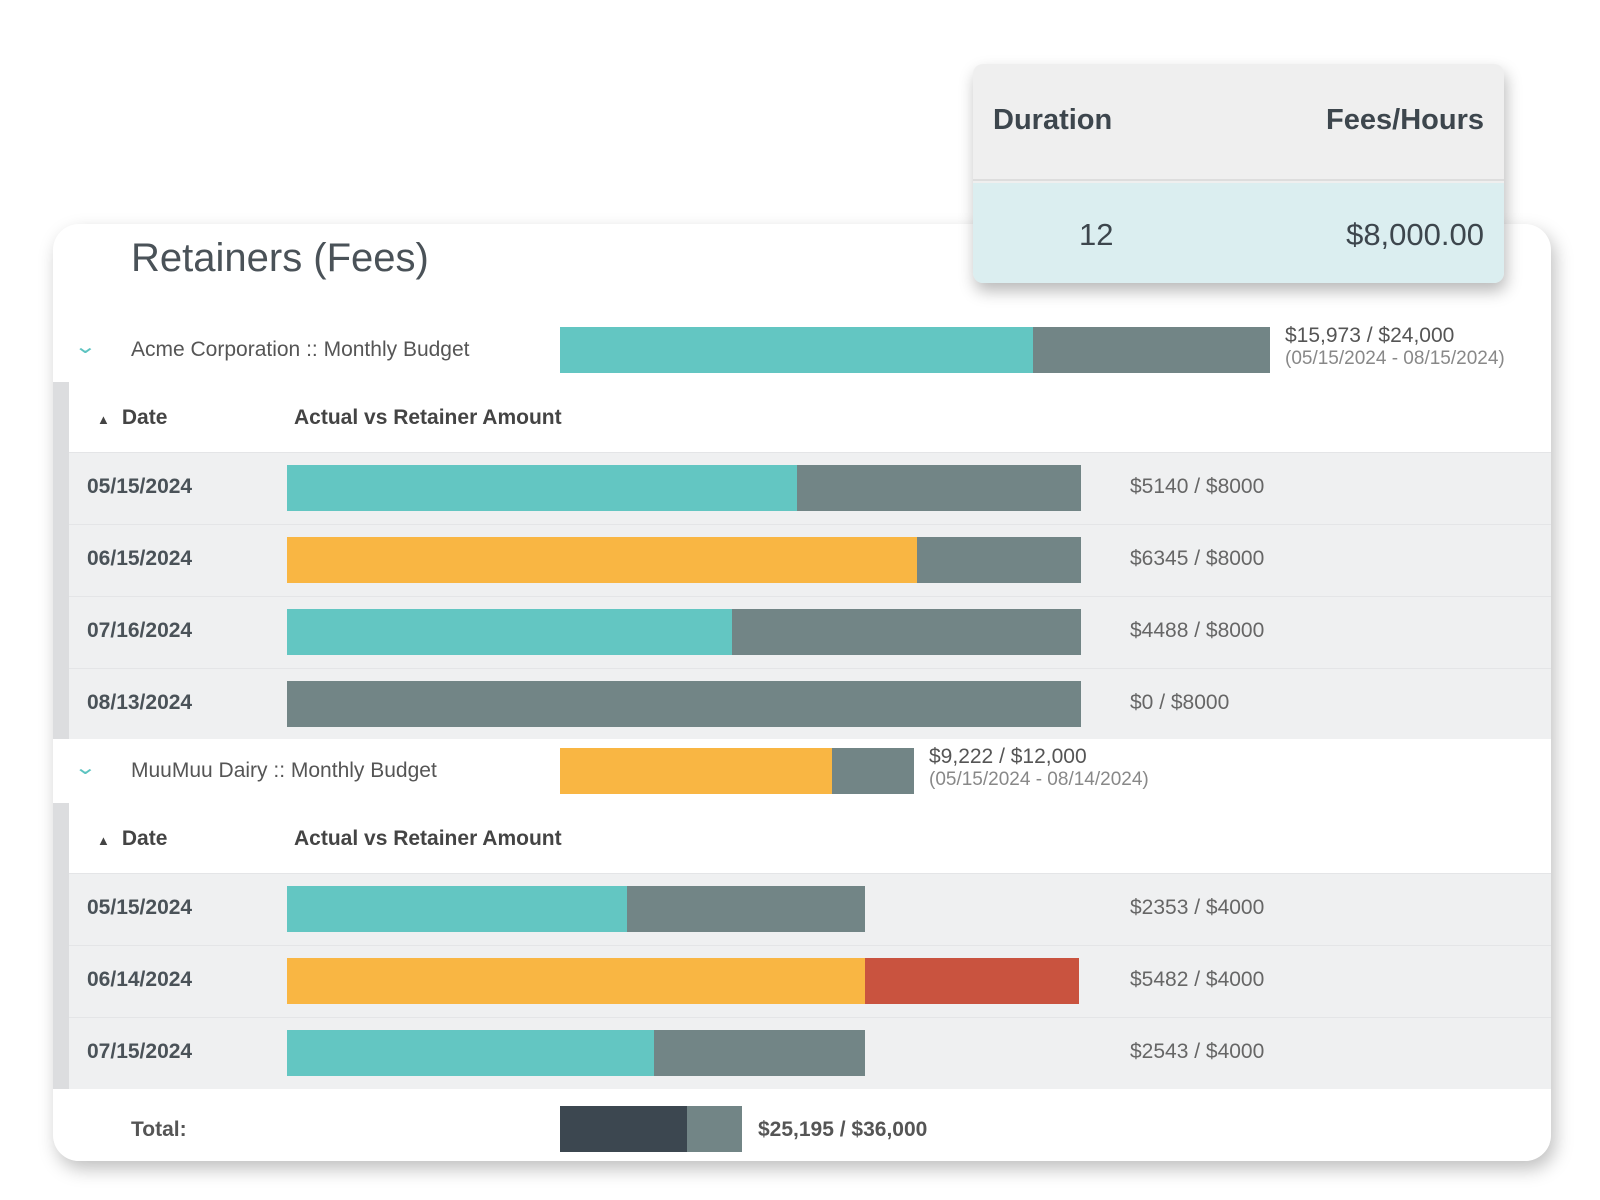 The image size is (1600, 1200). I want to click on tooltip-values: 12 $8,000.00, so click(1238, 233).